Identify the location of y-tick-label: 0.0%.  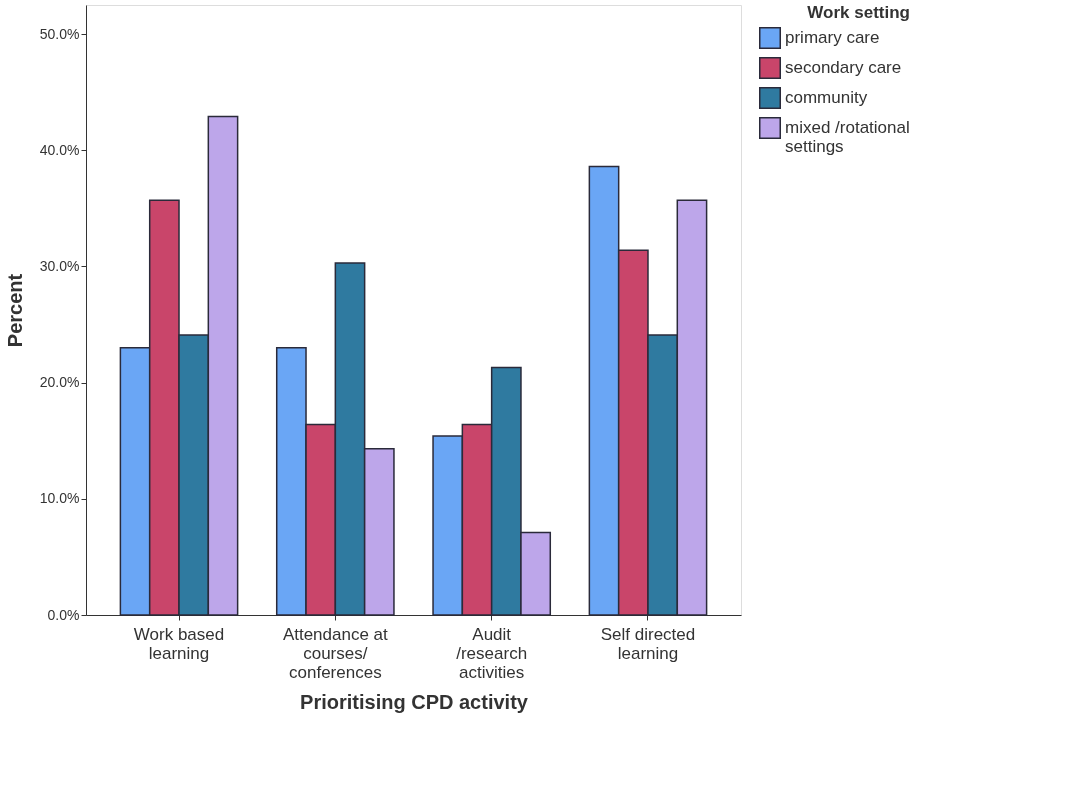
(63, 614).